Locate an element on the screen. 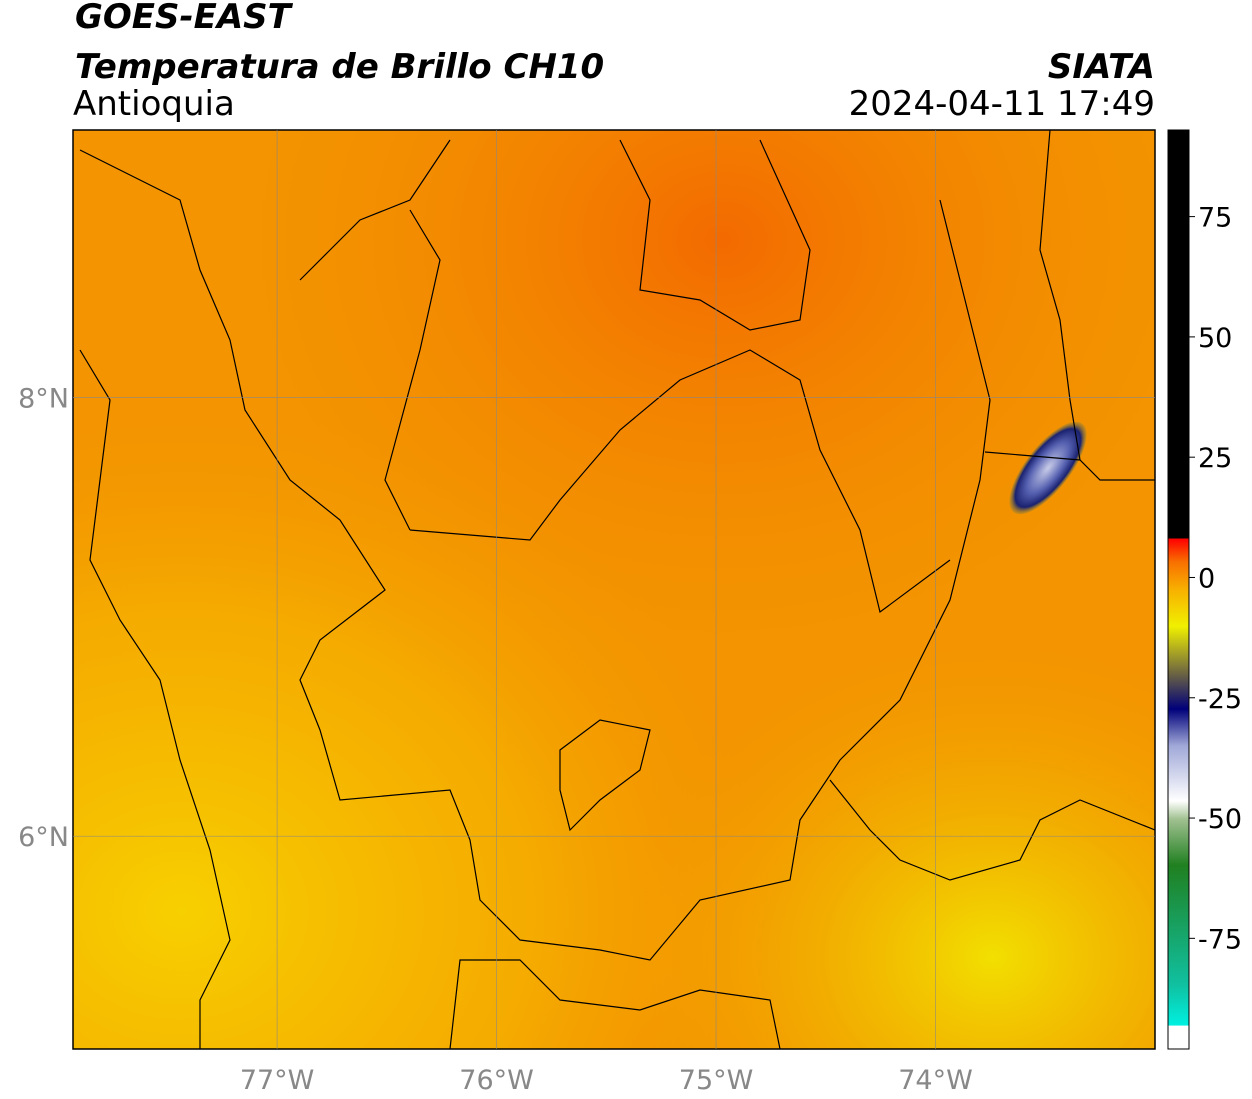  colorbar-tick-label: -75 is located at coordinates (1220, 939).